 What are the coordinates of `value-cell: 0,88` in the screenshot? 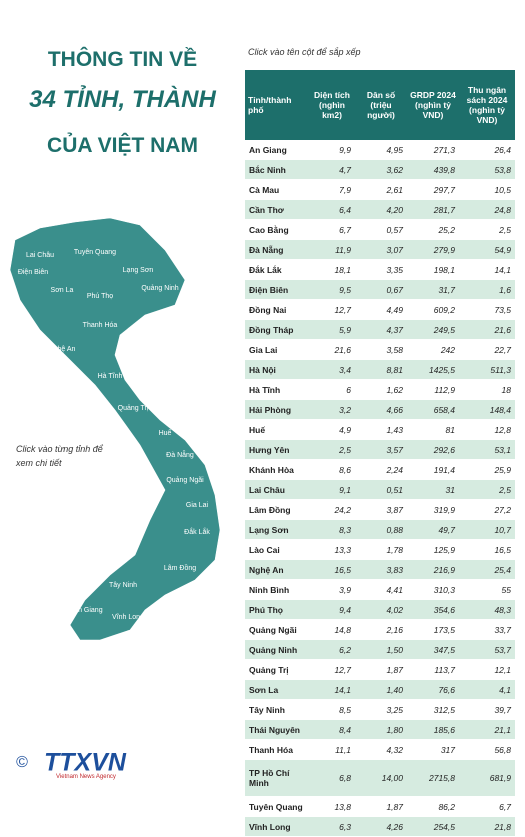 It's located at (381, 529).